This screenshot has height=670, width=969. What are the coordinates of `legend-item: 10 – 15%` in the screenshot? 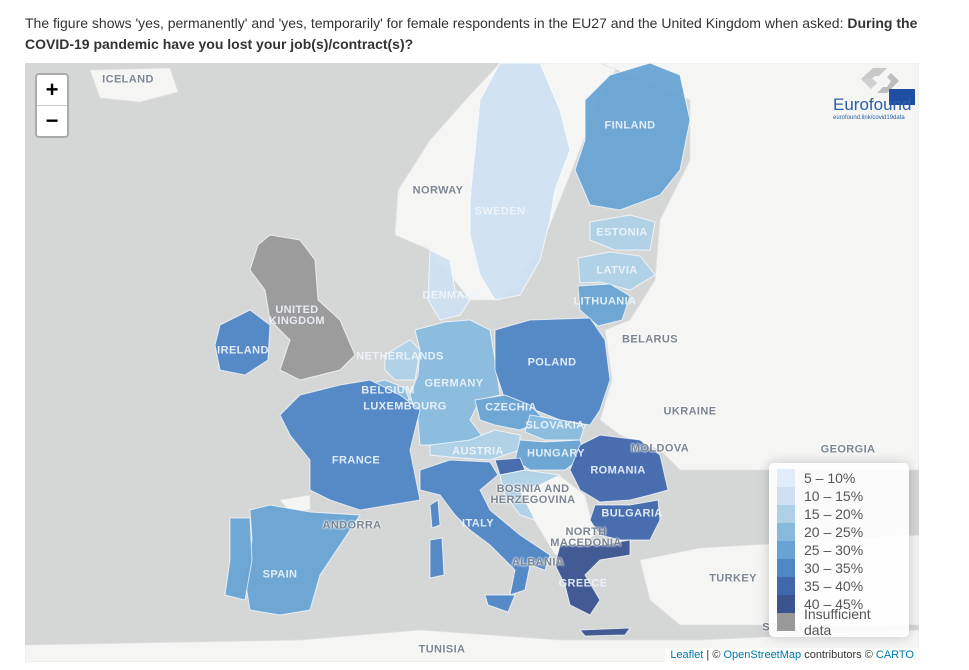 It's located at (839, 496).